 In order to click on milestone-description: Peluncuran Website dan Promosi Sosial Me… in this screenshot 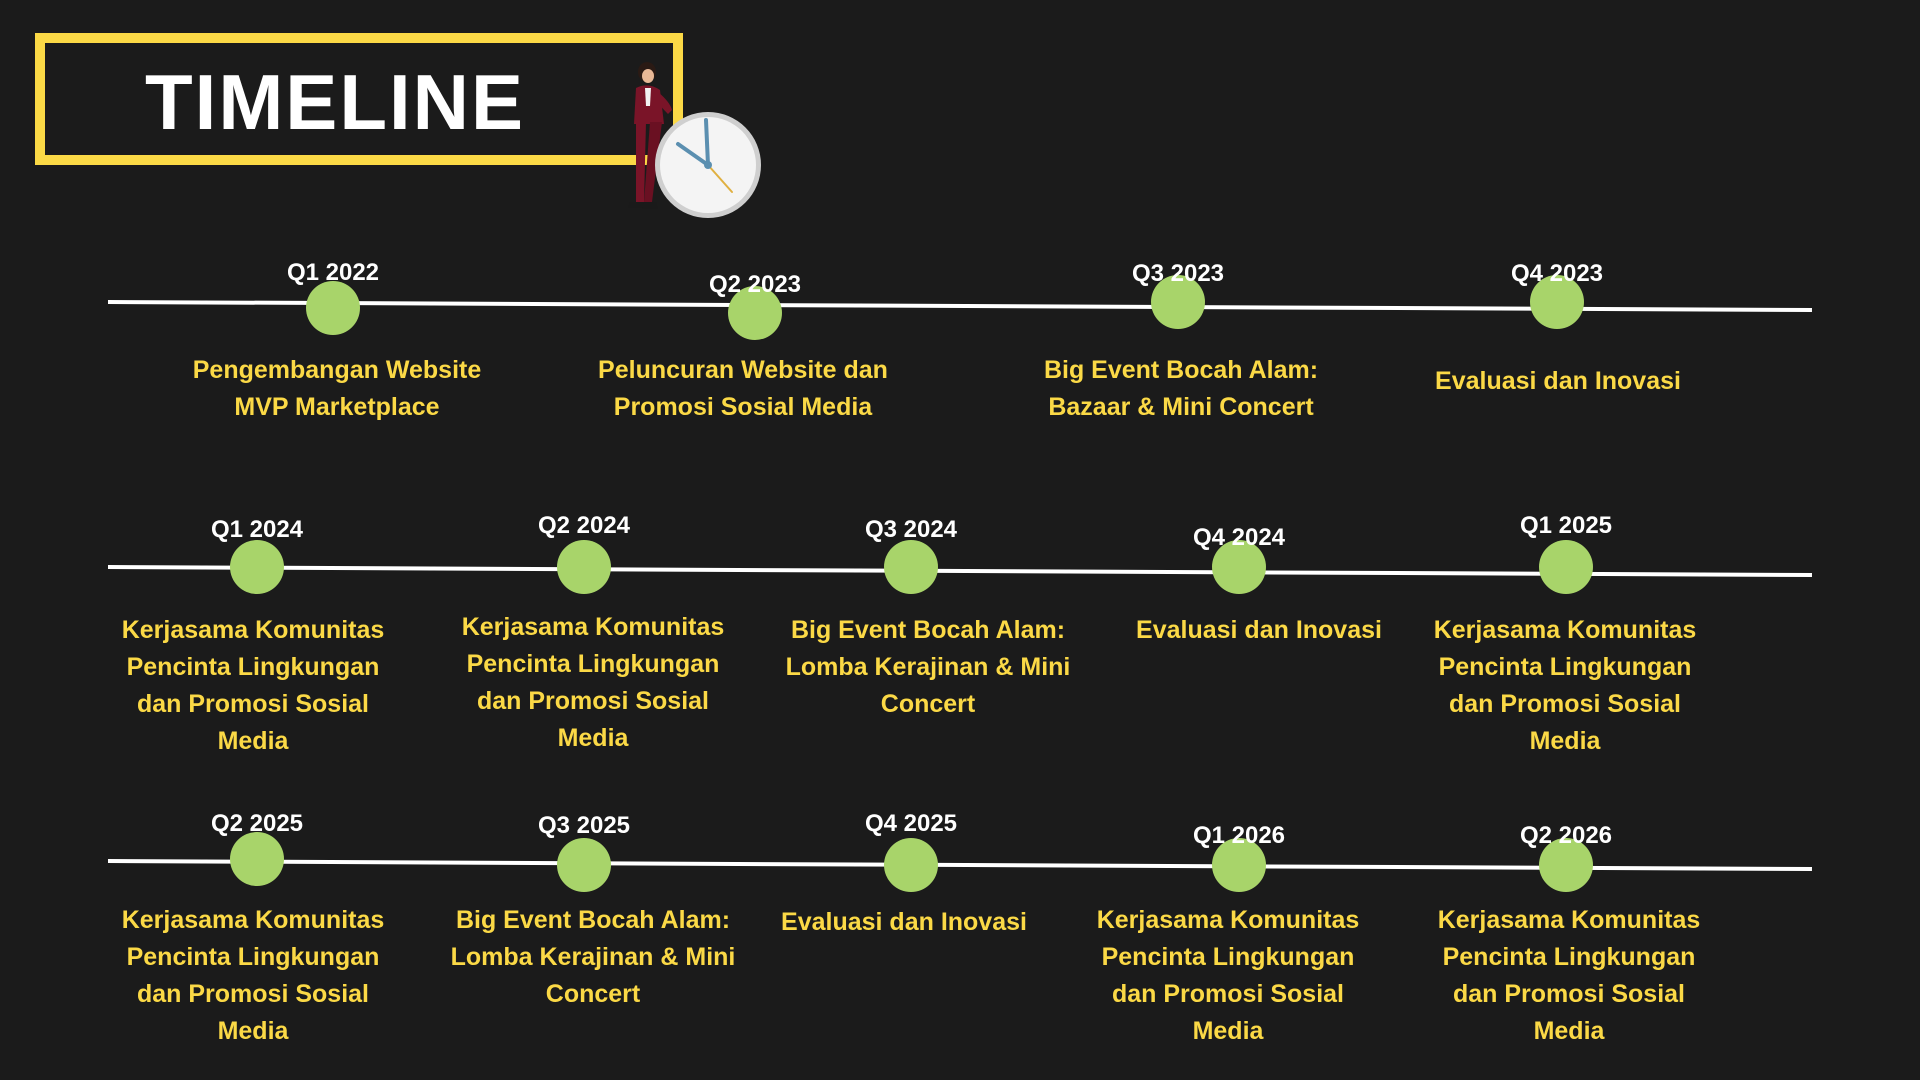, I will do `click(743, 388)`.